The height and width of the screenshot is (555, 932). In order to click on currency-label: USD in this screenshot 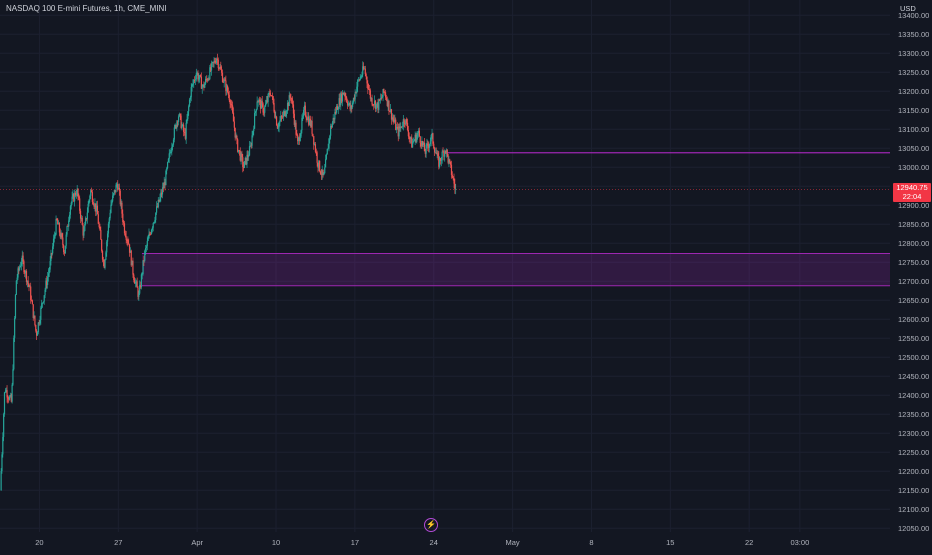, I will do `click(908, 8)`.